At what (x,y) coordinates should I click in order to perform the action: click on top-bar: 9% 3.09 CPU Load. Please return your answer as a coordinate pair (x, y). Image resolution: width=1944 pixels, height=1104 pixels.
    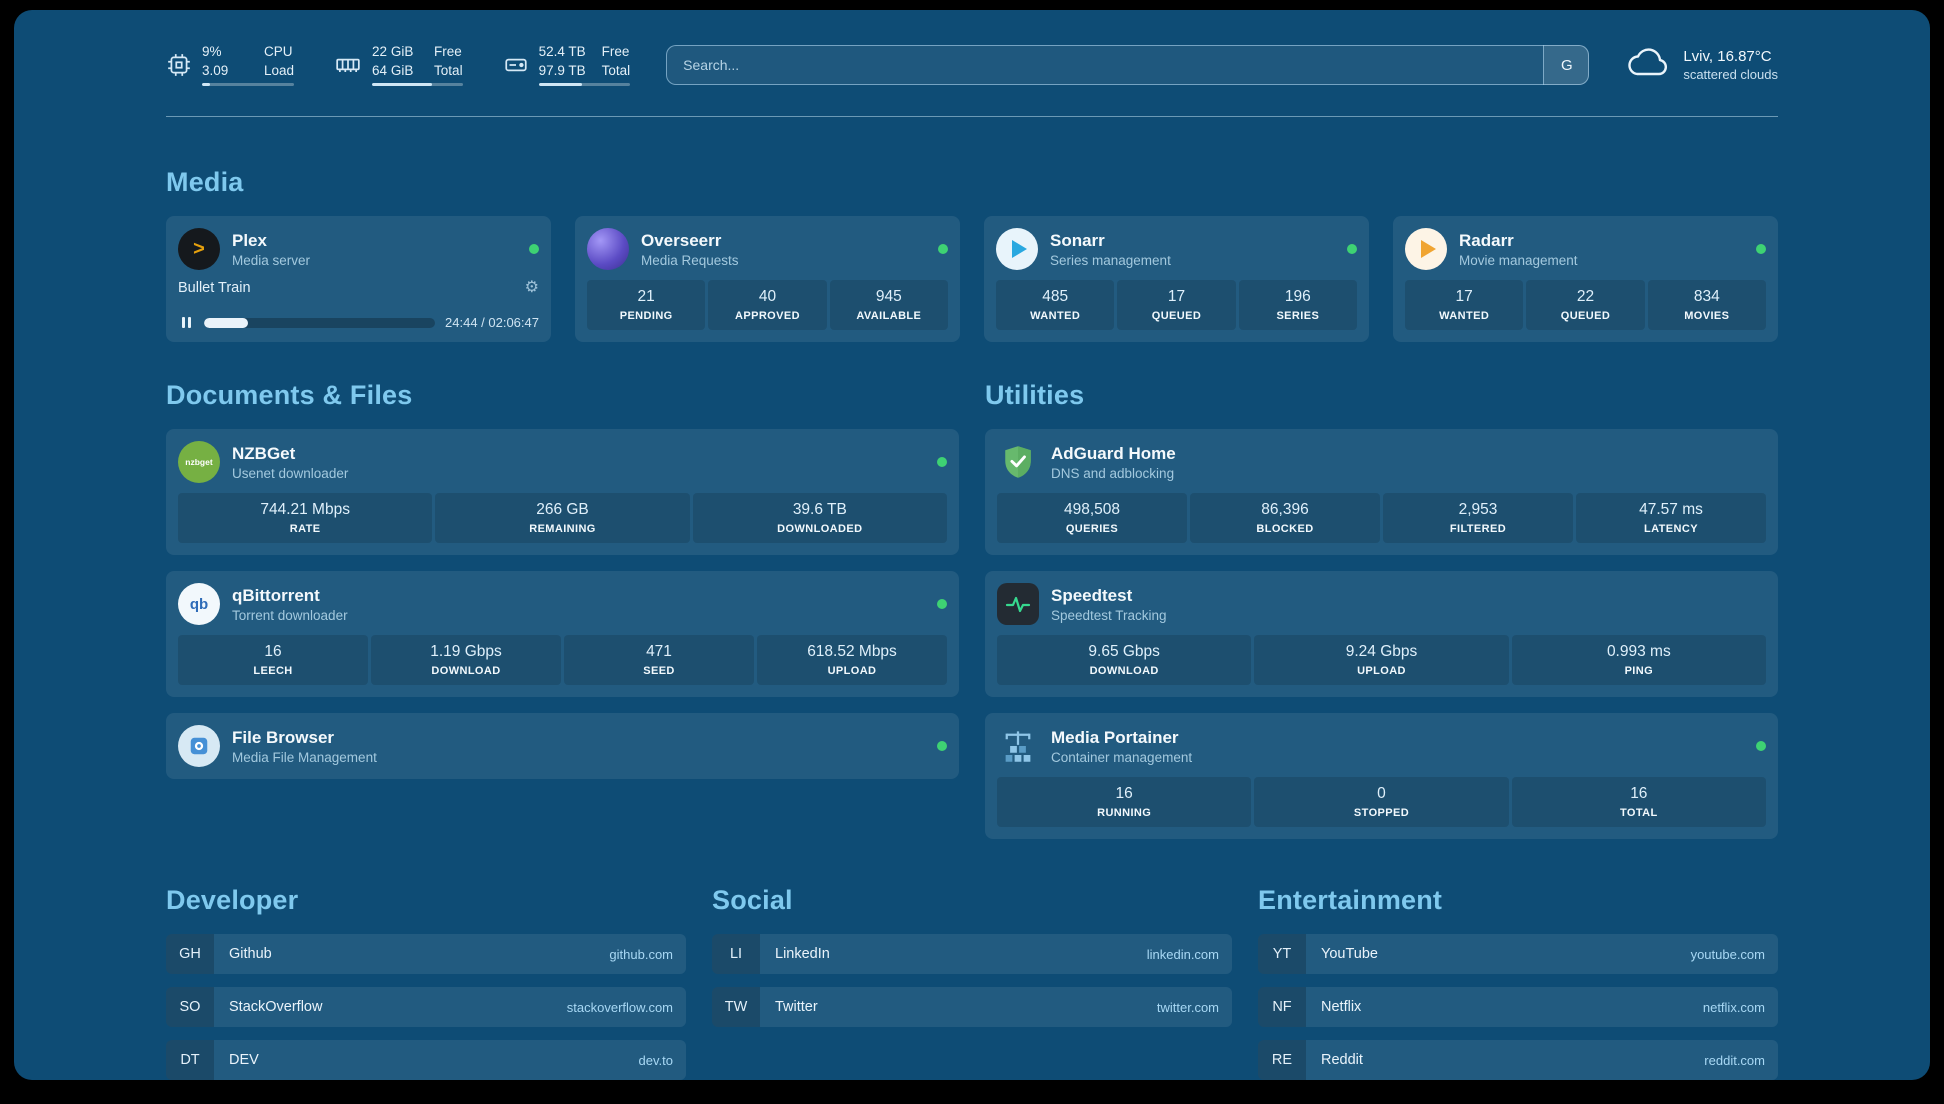
    Looking at the image, I should click on (972, 65).